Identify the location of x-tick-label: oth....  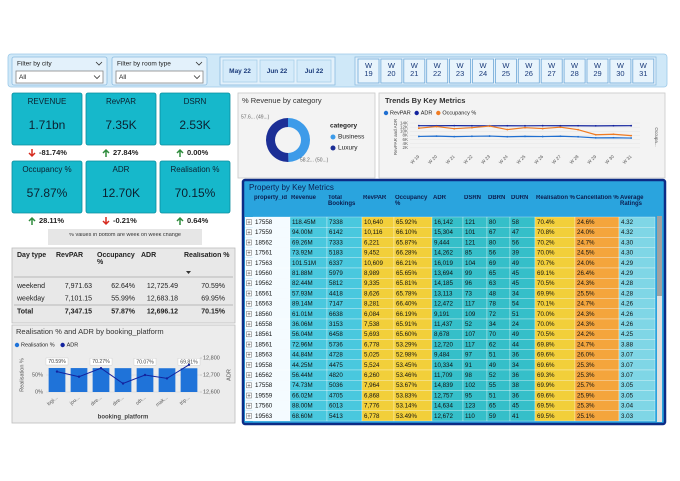
(141, 401).